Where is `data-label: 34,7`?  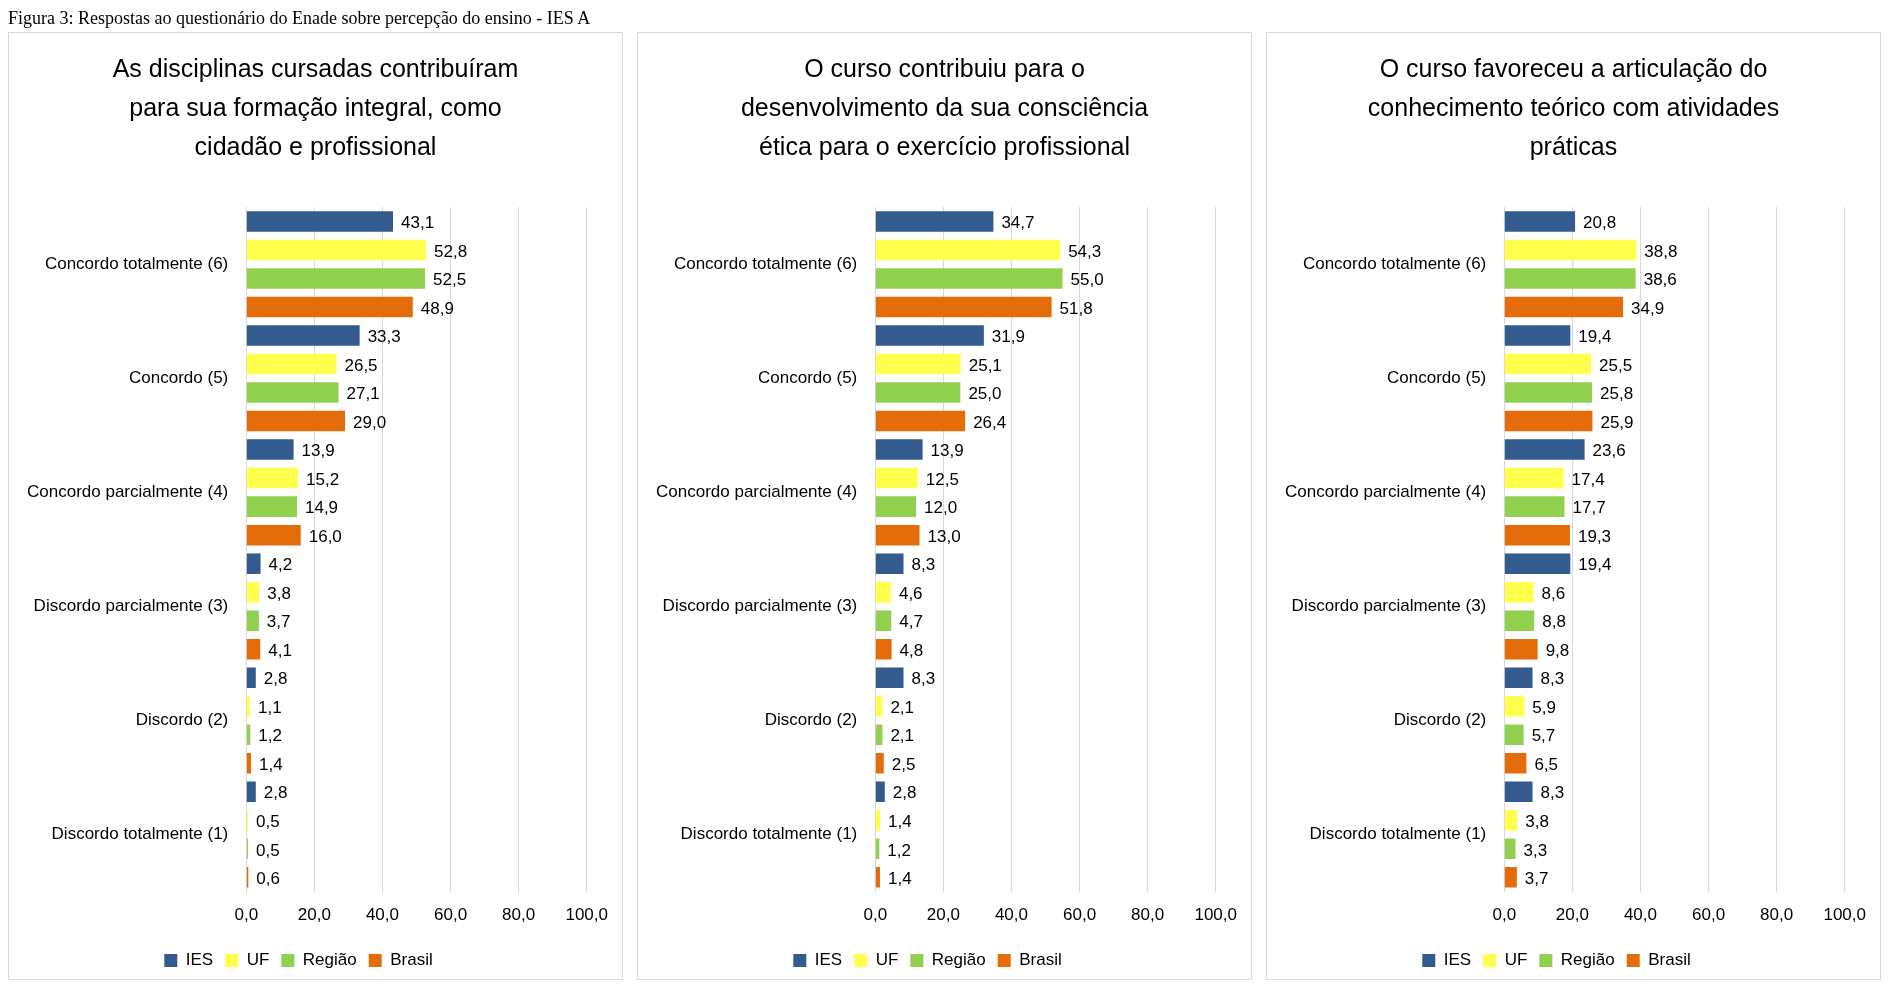 data-label: 34,7 is located at coordinates (1018, 223).